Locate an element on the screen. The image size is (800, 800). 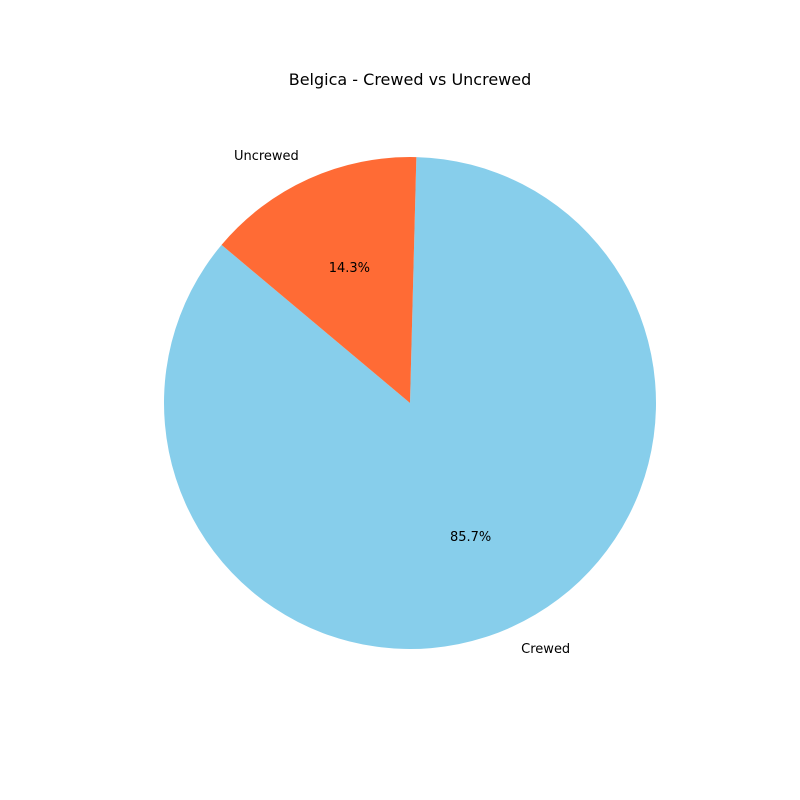
pct-label-crewed: 85.7% is located at coordinates (470, 537).